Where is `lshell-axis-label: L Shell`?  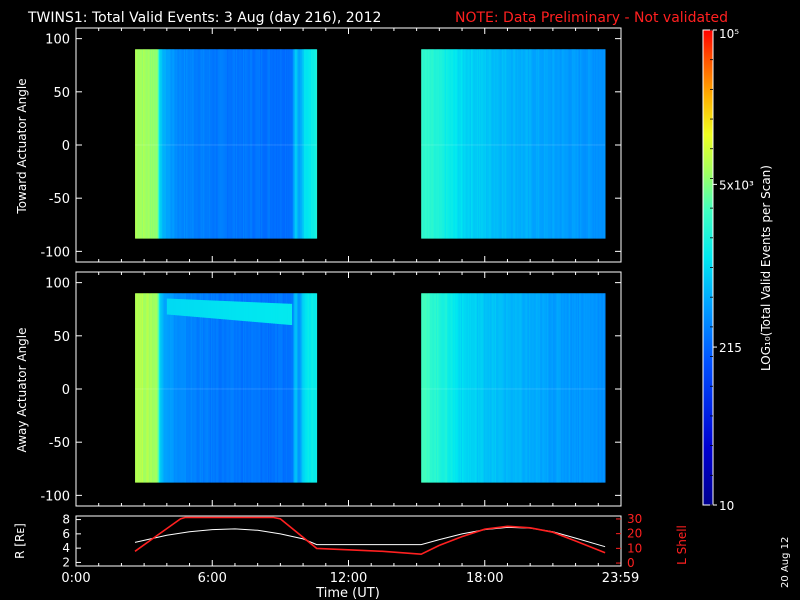
lshell-axis-label: L Shell is located at coordinates (682, 545).